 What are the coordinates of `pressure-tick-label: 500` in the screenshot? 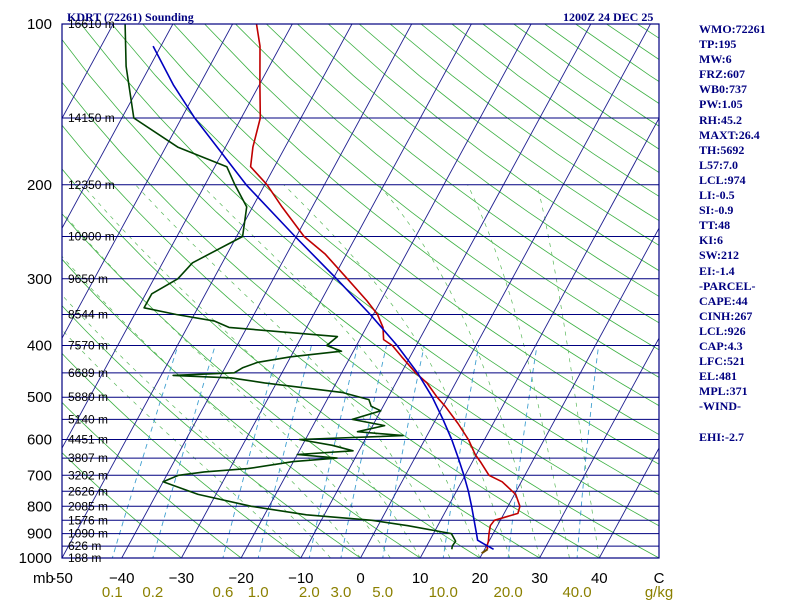 It's located at (39, 397).